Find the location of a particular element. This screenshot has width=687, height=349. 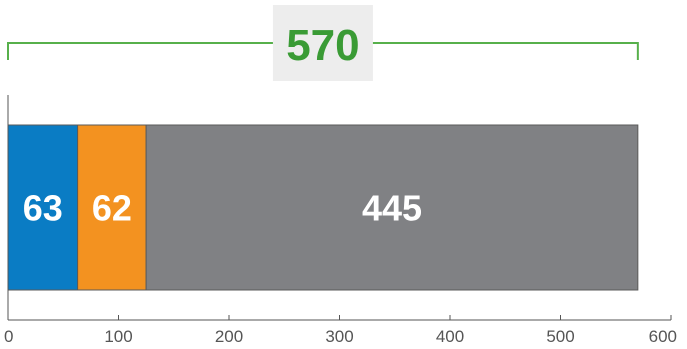

segment-value-label-2: 445 is located at coordinates (392, 208).